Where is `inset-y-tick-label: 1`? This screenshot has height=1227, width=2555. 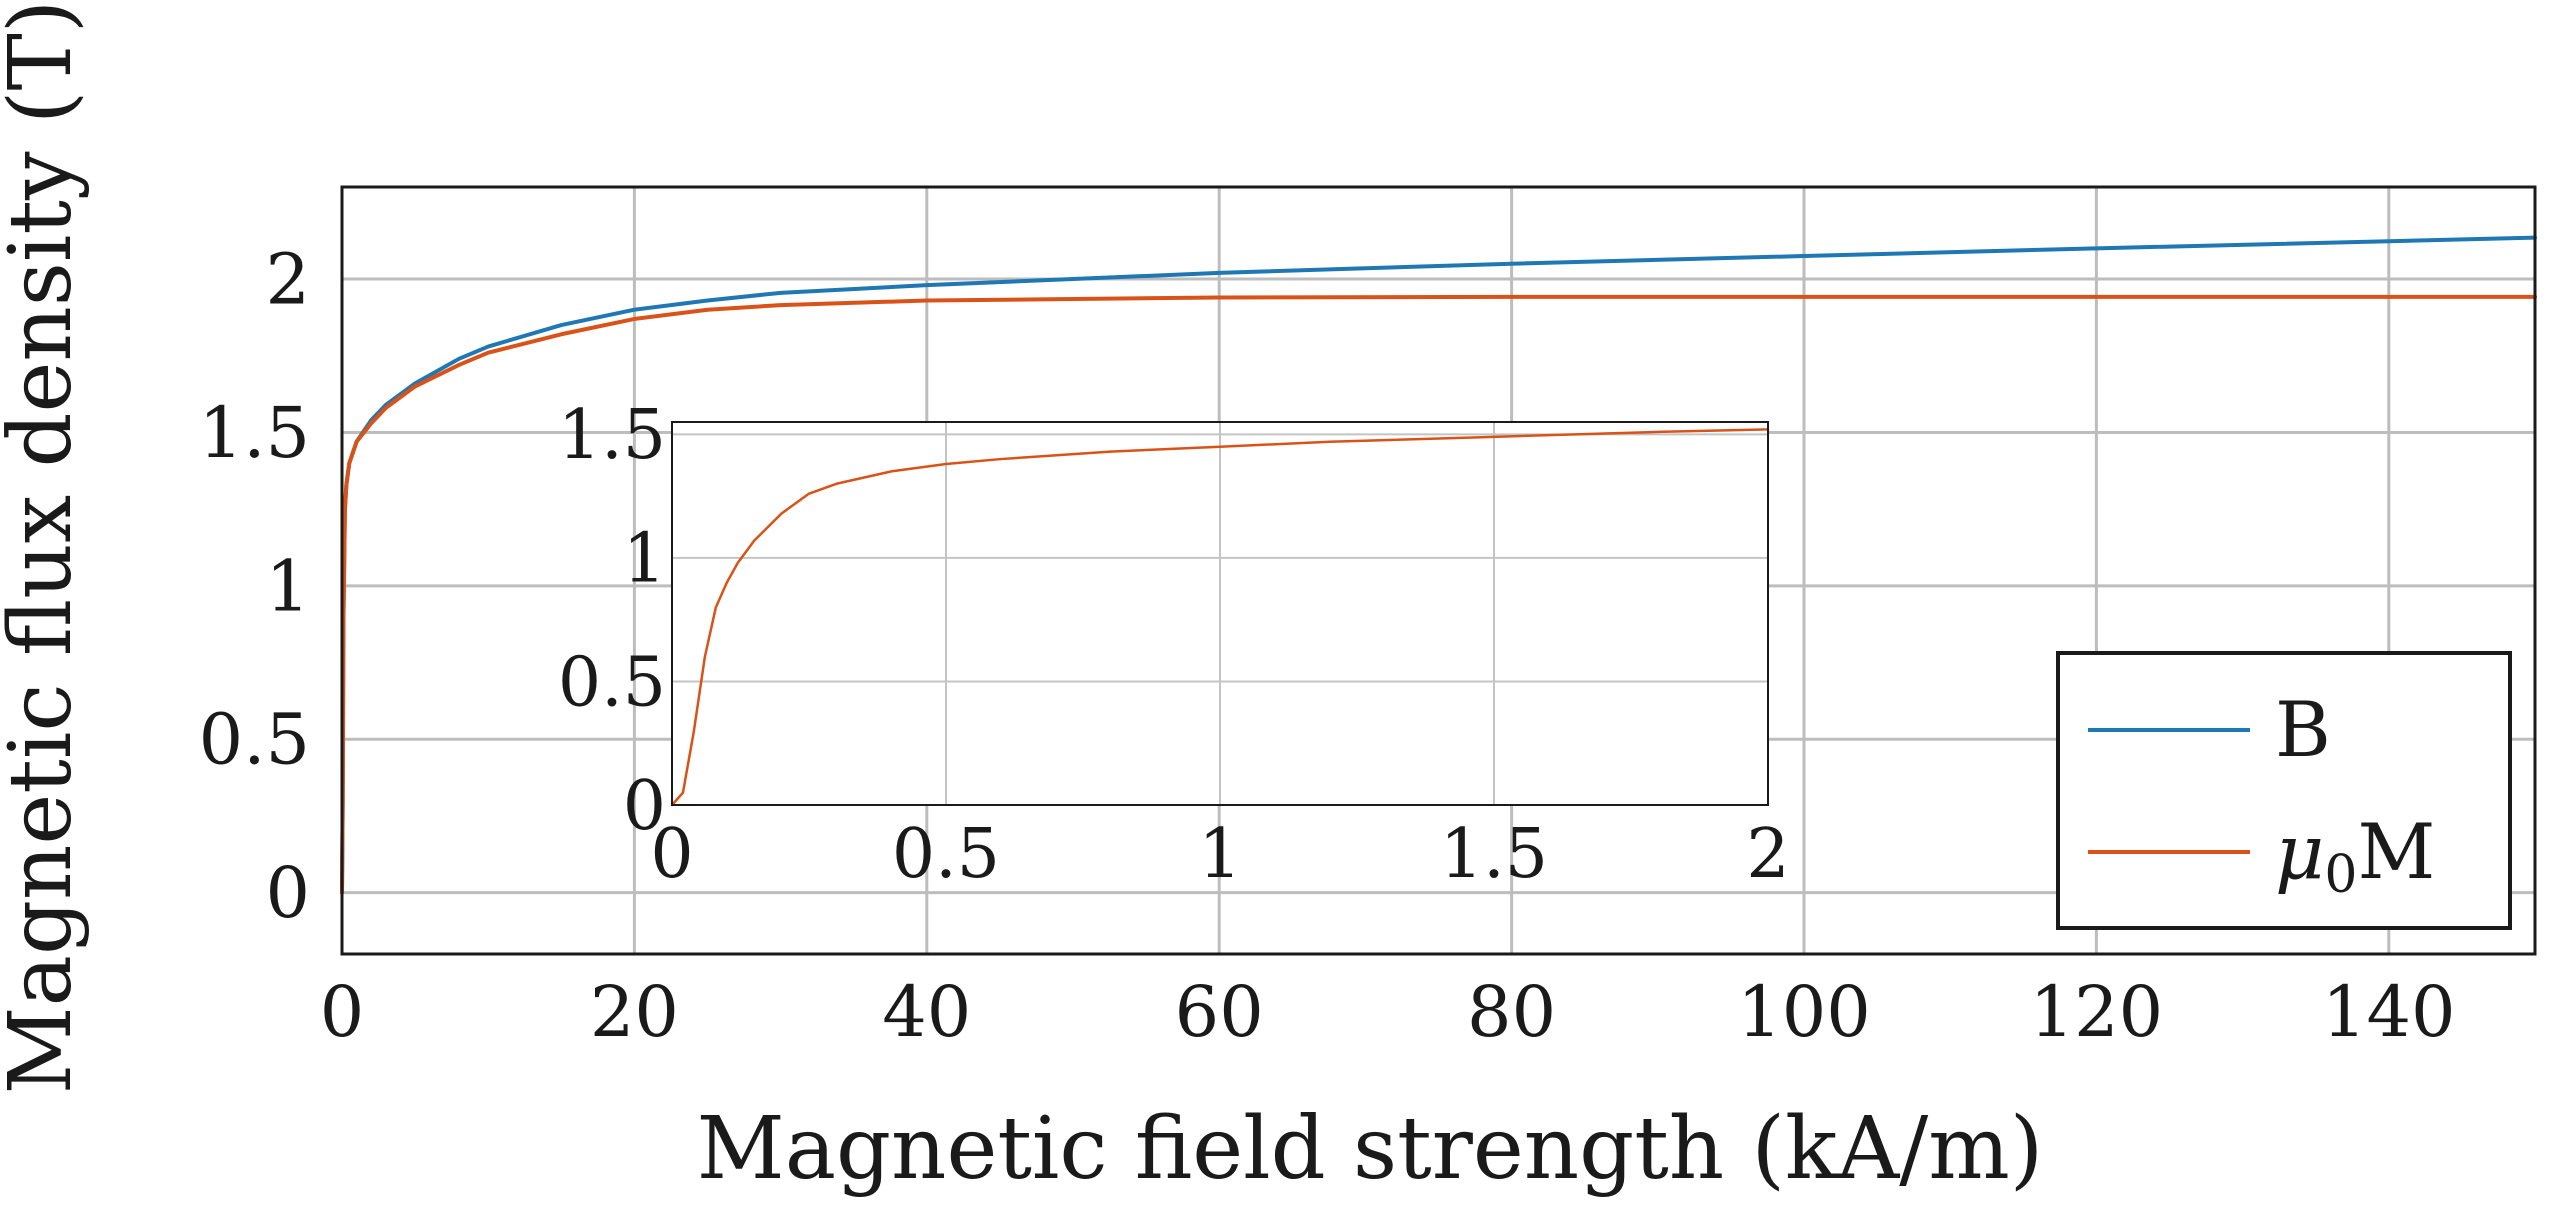 inset-y-tick-label: 1 is located at coordinates (644, 559).